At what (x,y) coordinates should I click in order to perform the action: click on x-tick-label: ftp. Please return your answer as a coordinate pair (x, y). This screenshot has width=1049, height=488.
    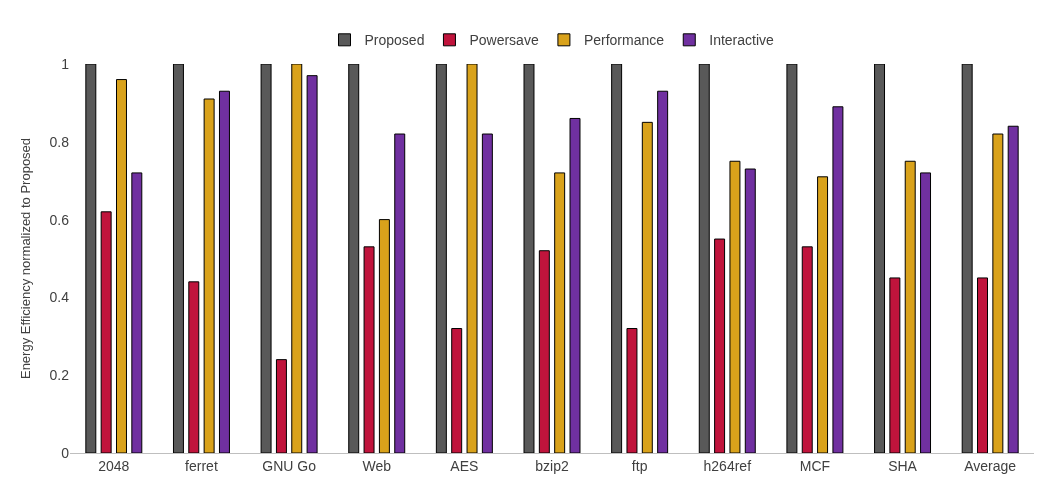
    Looking at the image, I should click on (639, 465).